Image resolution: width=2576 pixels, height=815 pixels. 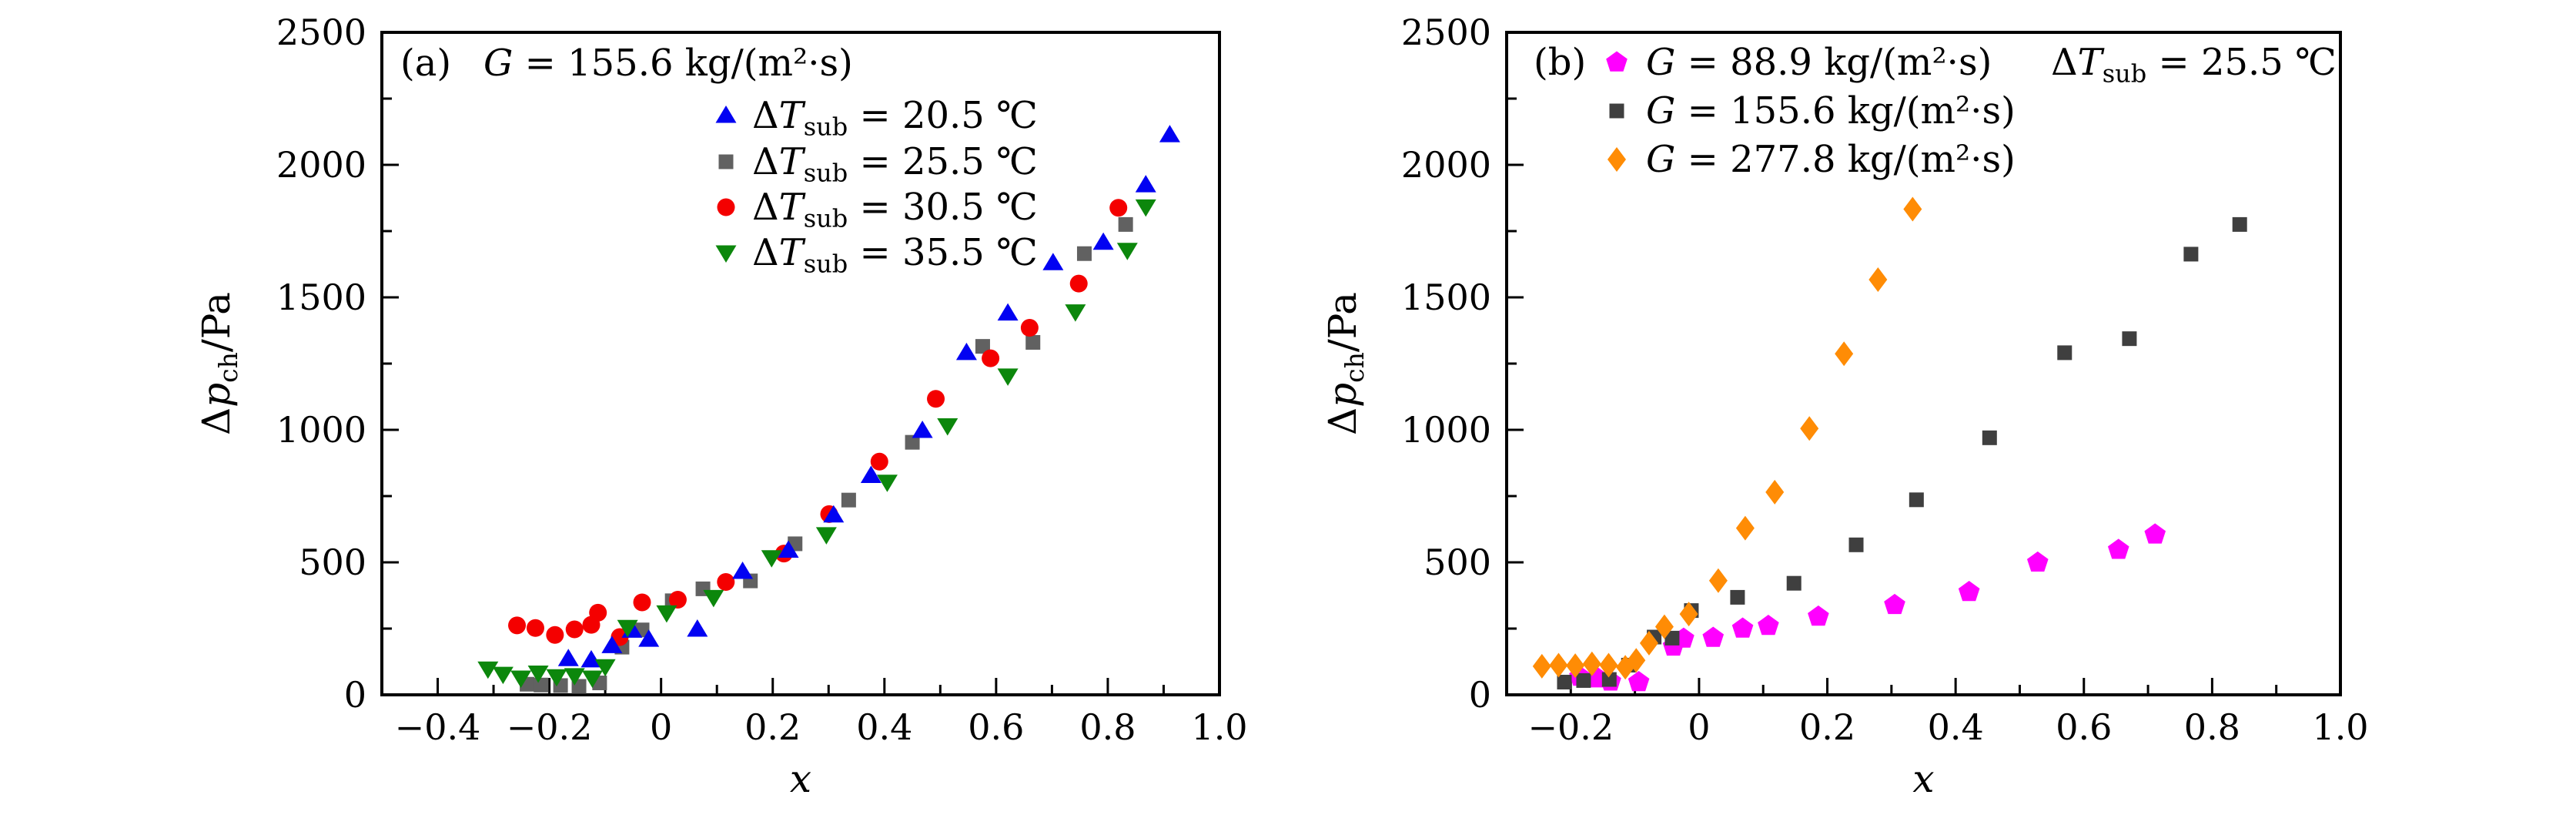 I want to click on panel-label: (b), so click(x=1560, y=63).